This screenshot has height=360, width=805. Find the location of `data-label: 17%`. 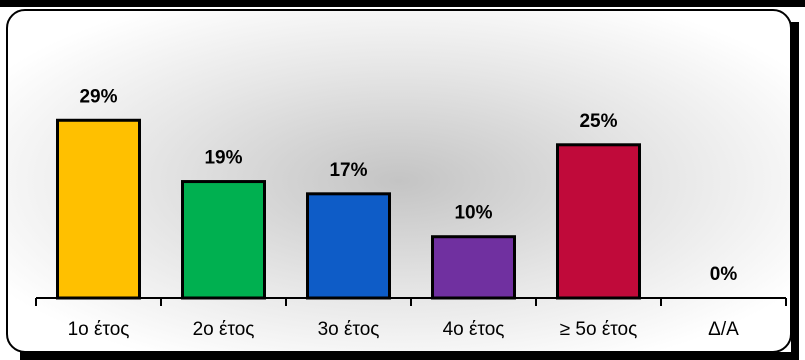

data-label: 17% is located at coordinates (348, 170).